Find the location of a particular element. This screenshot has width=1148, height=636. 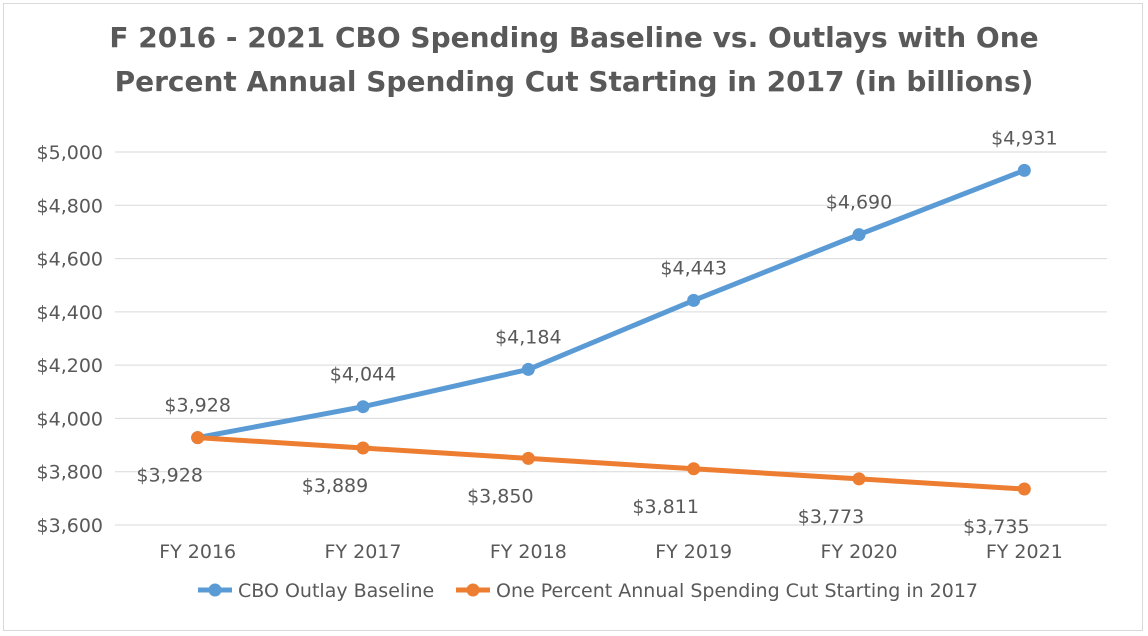

y-tick-label: $4,000 is located at coordinates (70, 419).